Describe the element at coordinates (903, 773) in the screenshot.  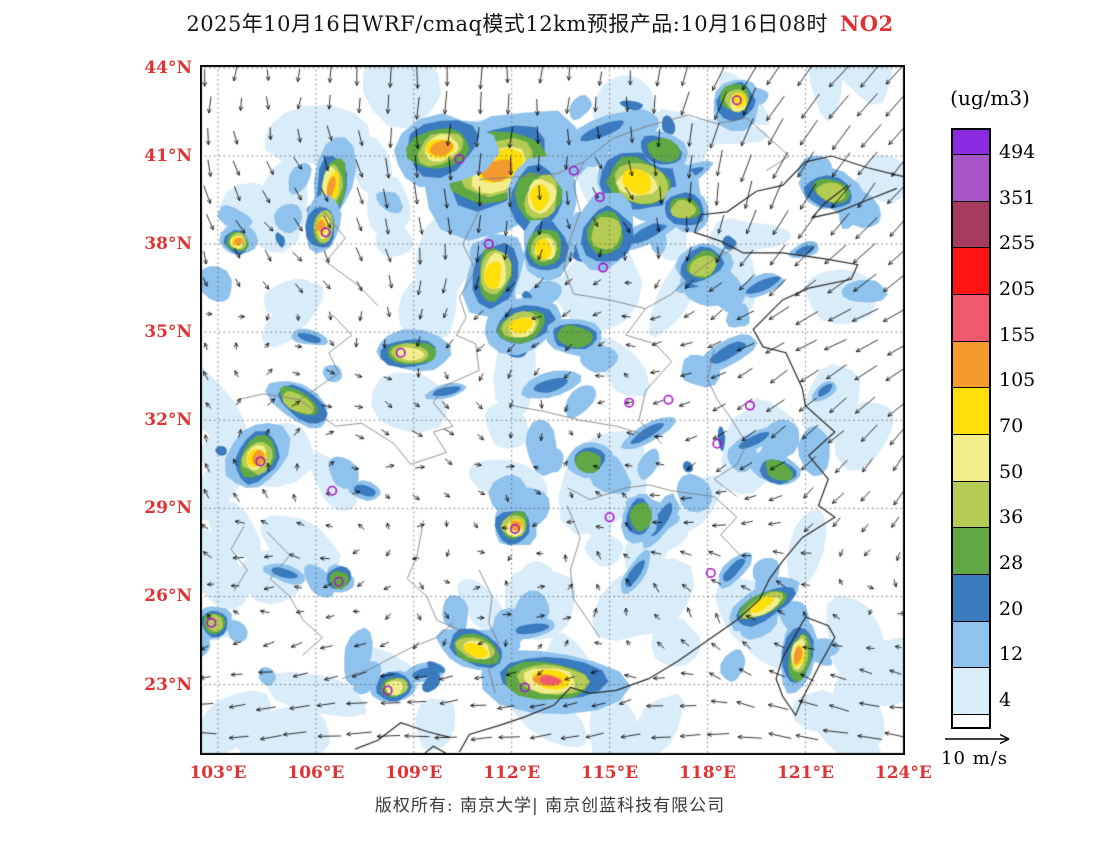
I see `lon-tick-label: 124°E` at that location.